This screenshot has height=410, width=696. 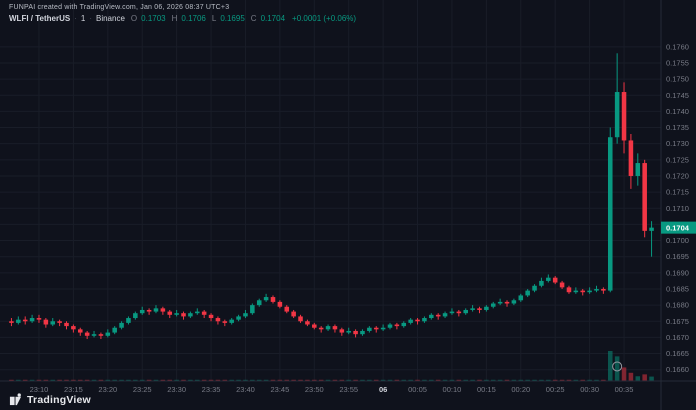 I want to click on svg-text: 0.1740, so click(x=677, y=111).